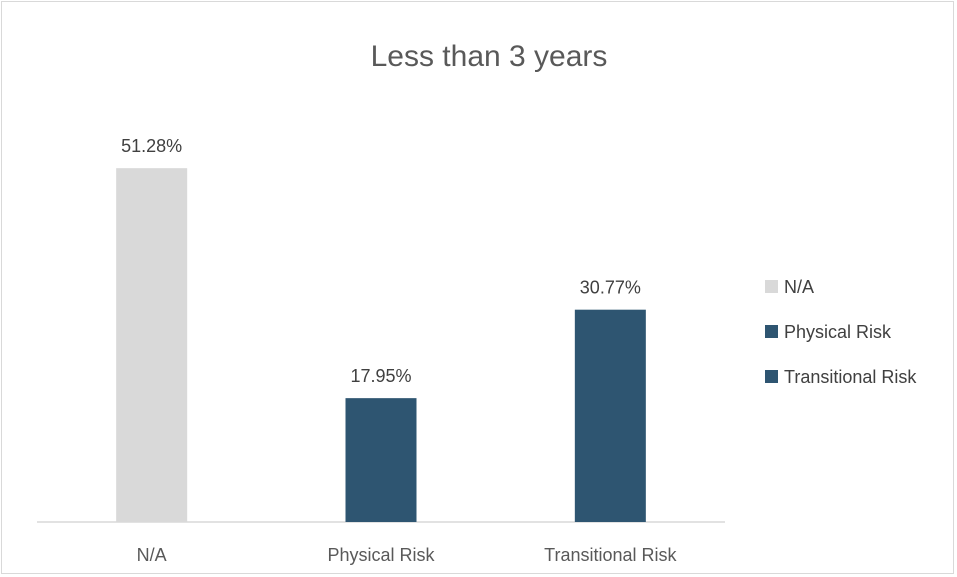  What do you see at coordinates (151, 146) in the screenshot?
I see `data-label: 51.28%` at bounding box center [151, 146].